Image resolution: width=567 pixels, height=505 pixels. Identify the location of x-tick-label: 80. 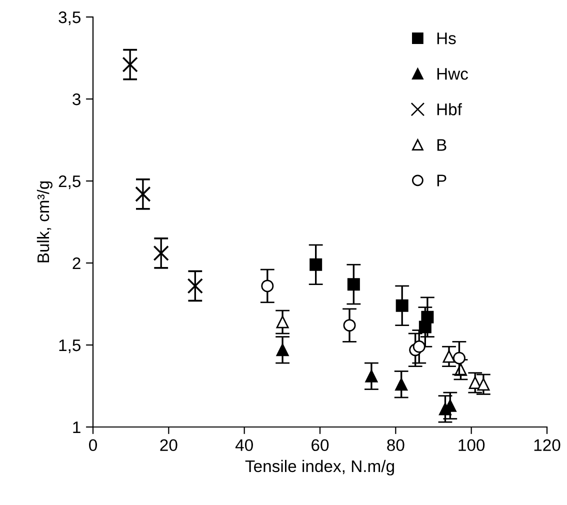
(395, 445).